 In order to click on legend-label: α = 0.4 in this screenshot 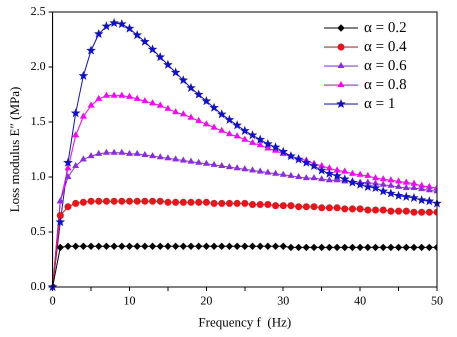, I will do `click(386, 46)`.